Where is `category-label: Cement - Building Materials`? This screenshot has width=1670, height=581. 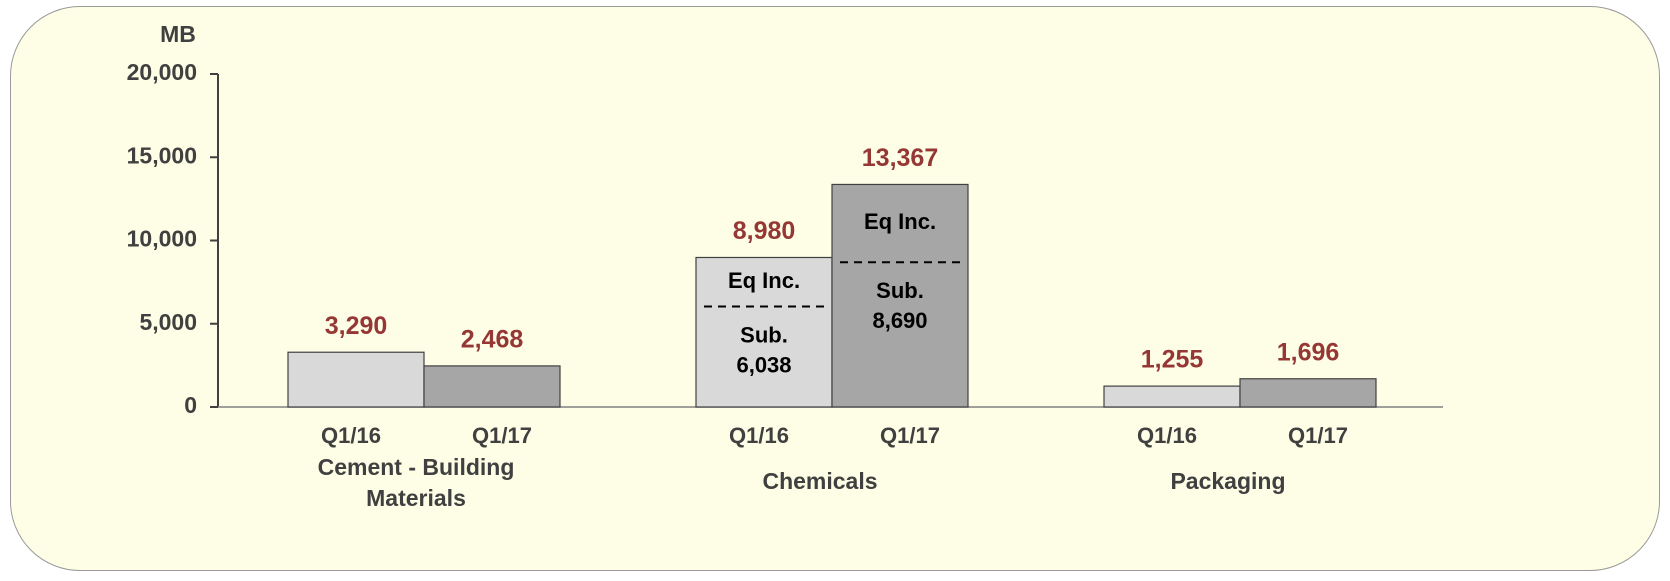 category-label: Cement - Building Materials is located at coordinates (416, 482).